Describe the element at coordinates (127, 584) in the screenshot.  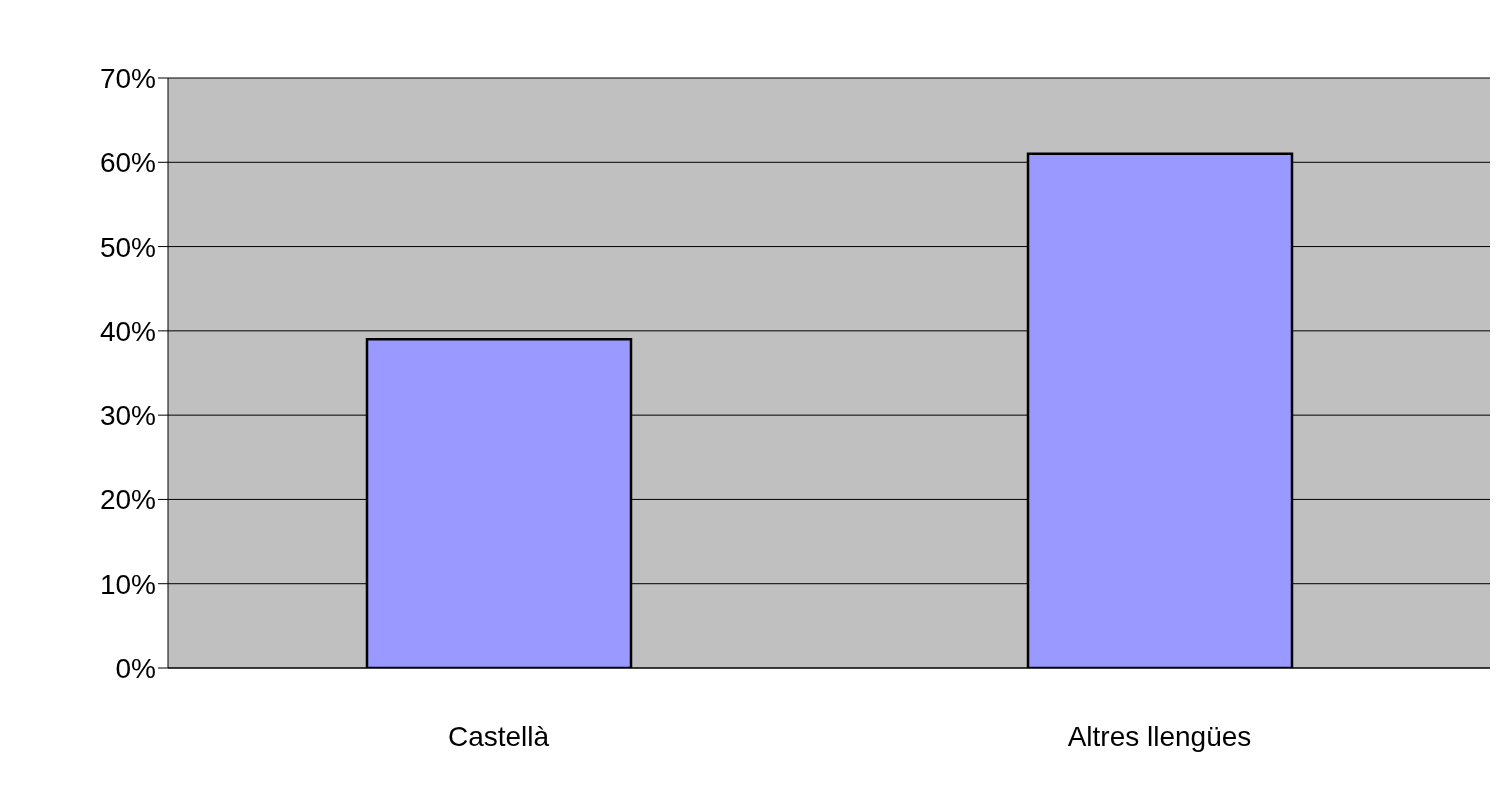
I see `y-tick-label: 10%` at that location.